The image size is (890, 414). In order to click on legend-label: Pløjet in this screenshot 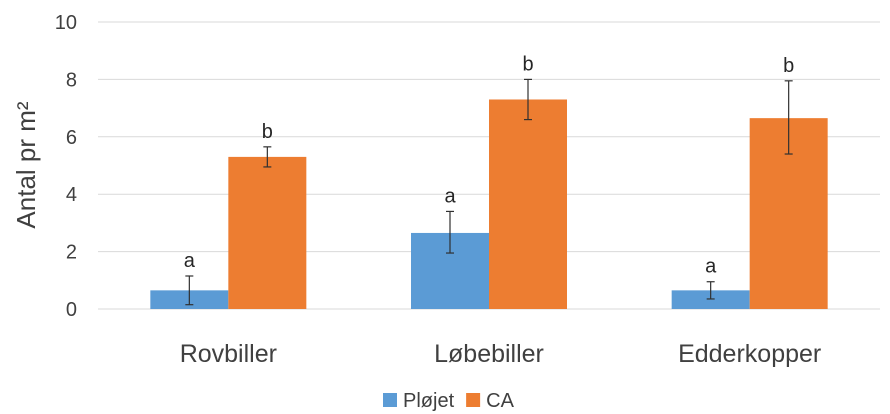, I will do `click(429, 401)`.